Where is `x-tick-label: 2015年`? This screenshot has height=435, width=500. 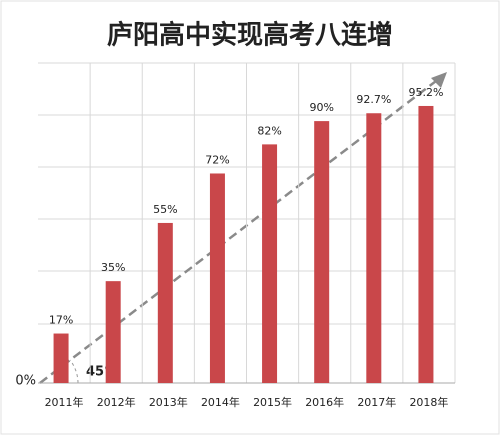 x-tick-label: 2015年 is located at coordinates (272, 402).